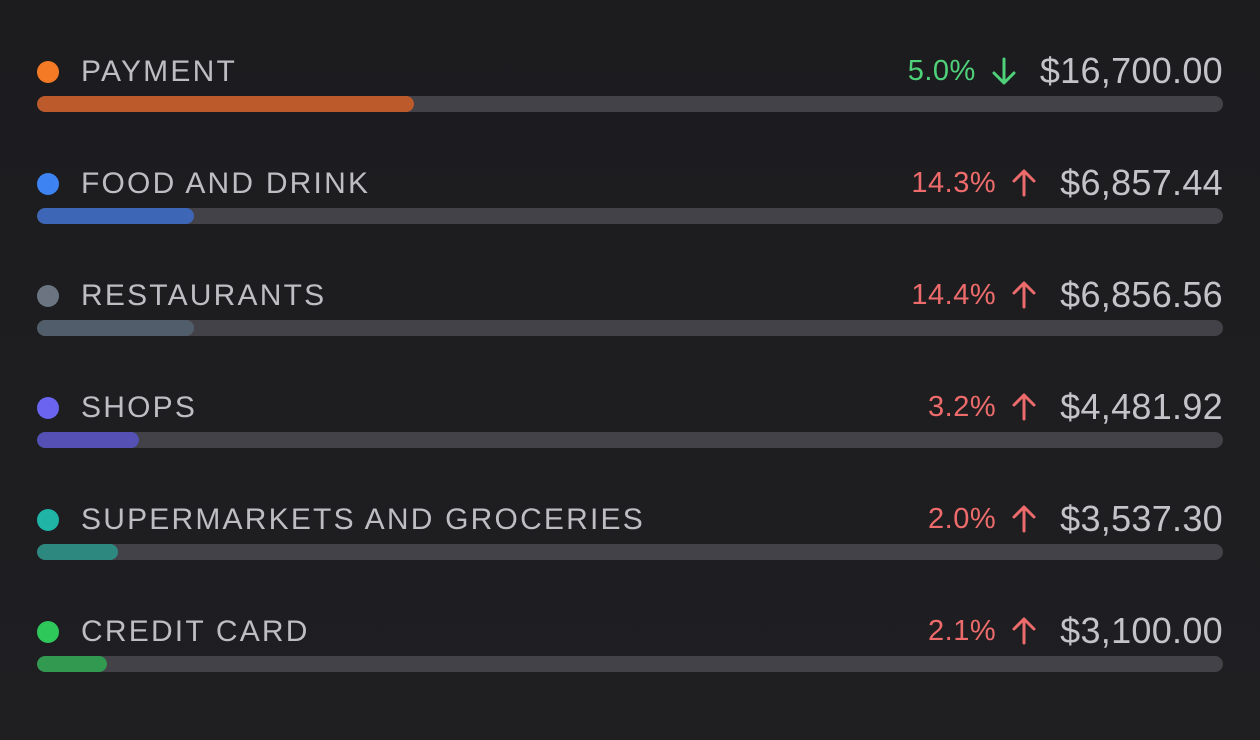 The width and height of the screenshot is (1260, 740). I want to click on category-stats: 2.0% $3,537.30, so click(1075, 519).